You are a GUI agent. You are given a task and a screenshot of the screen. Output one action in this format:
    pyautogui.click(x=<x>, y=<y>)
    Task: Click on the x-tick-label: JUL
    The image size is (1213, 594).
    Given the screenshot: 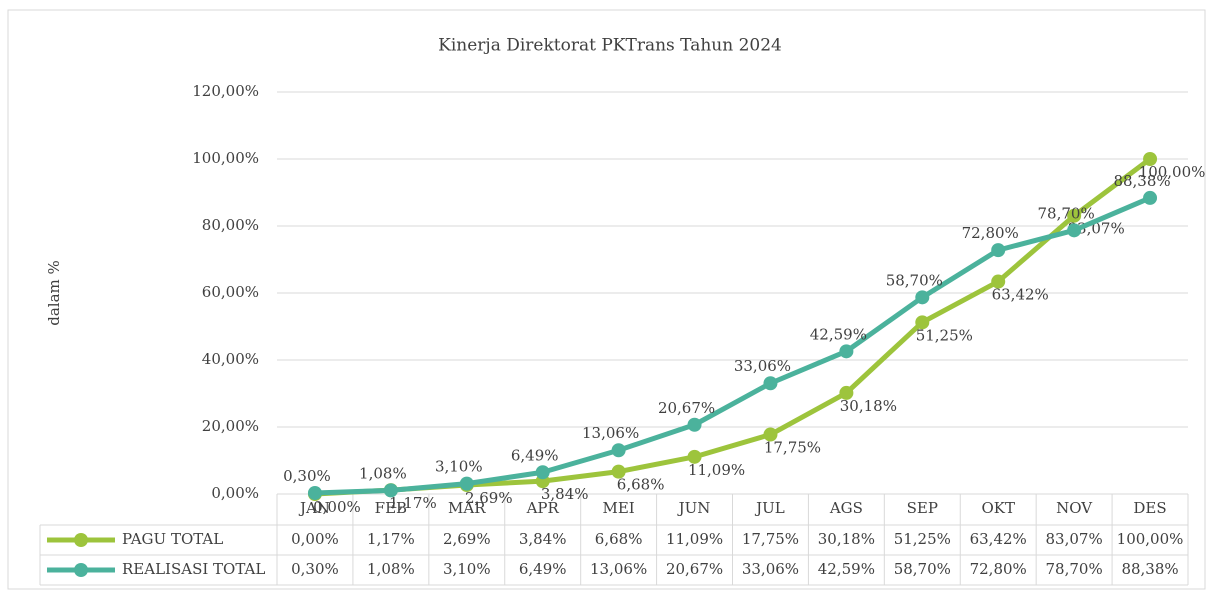 What is the action you would take?
    pyautogui.click(x=769, y=508)
    